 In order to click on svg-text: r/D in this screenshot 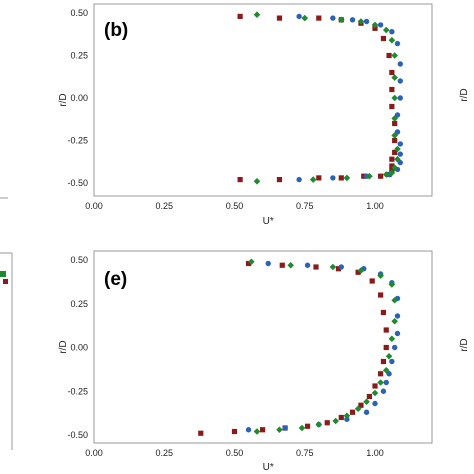, I will do `click(464, 344)`.